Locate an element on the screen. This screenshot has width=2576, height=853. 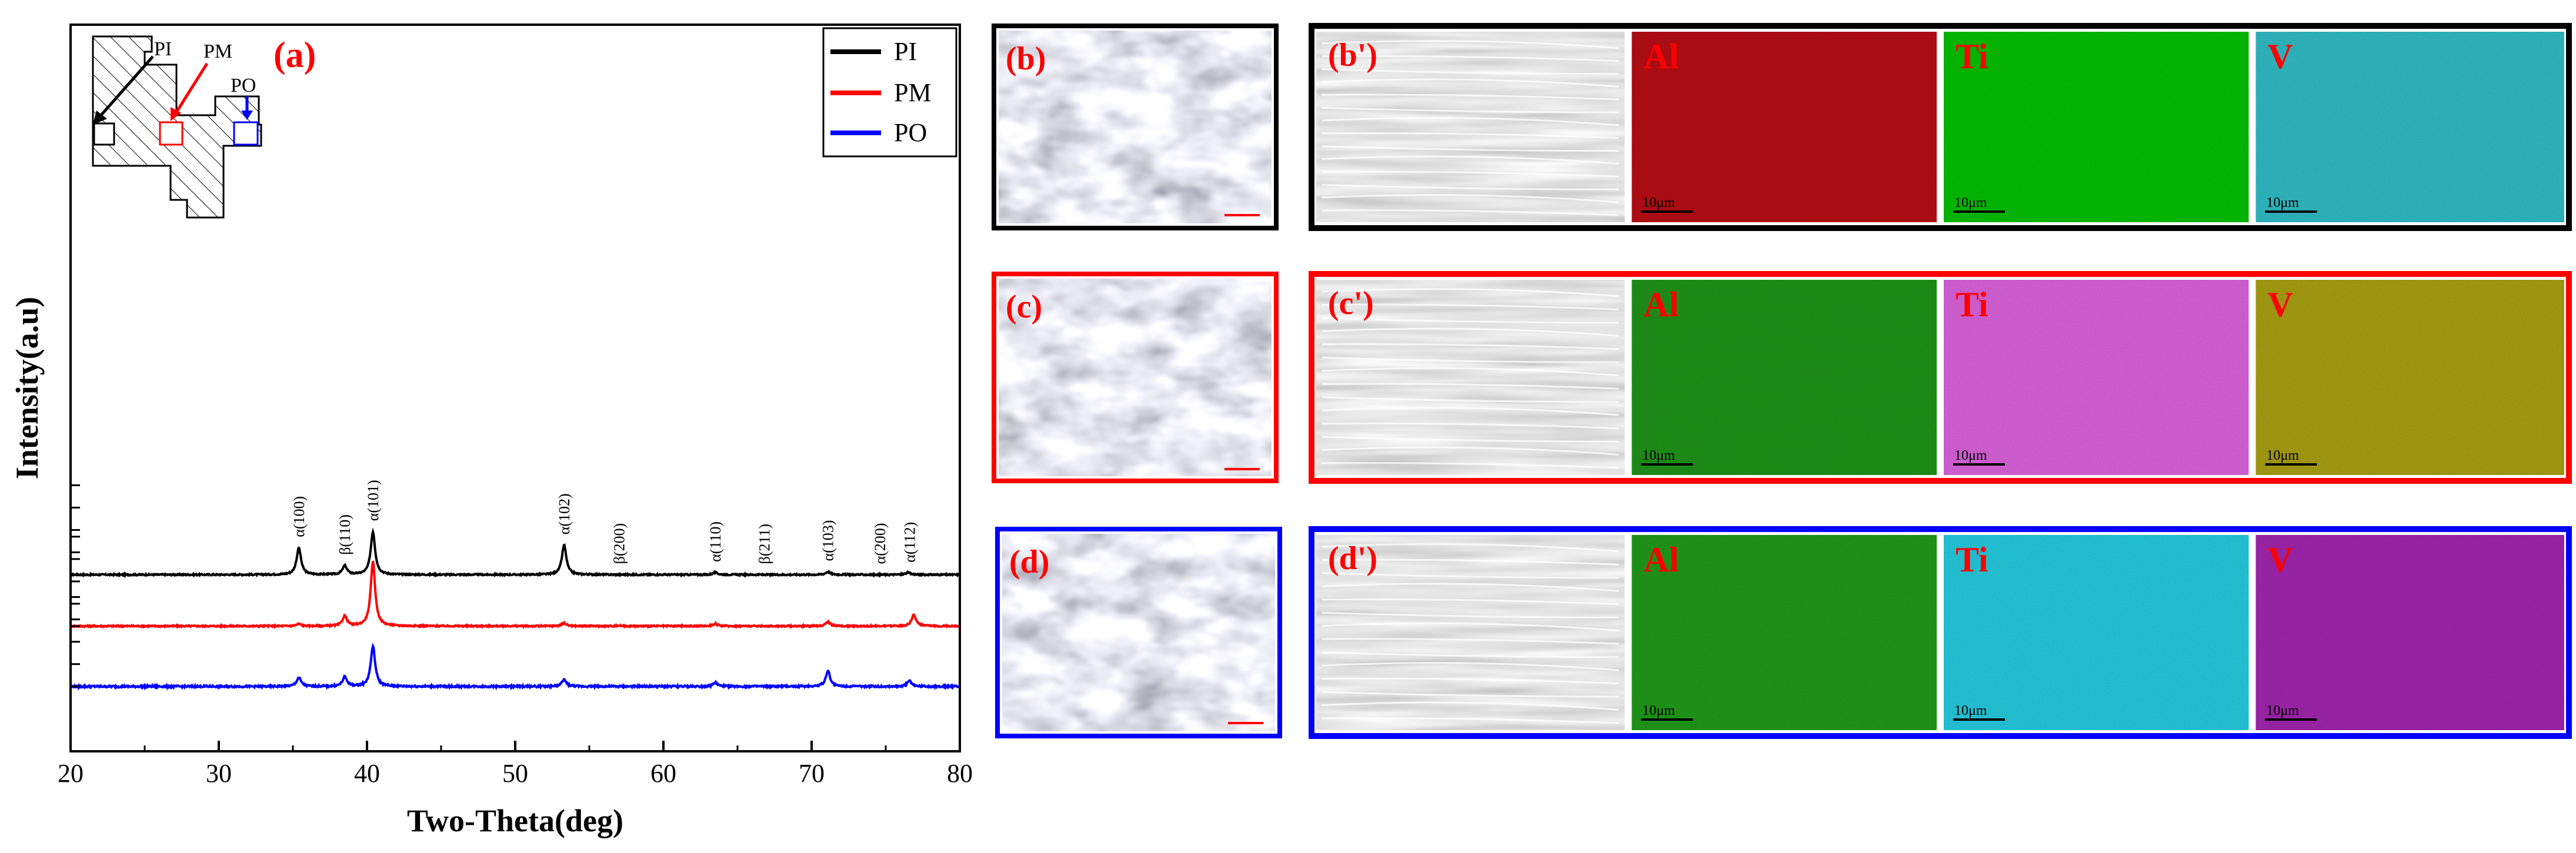
pi-arrow is located at coordinates (126, 86).